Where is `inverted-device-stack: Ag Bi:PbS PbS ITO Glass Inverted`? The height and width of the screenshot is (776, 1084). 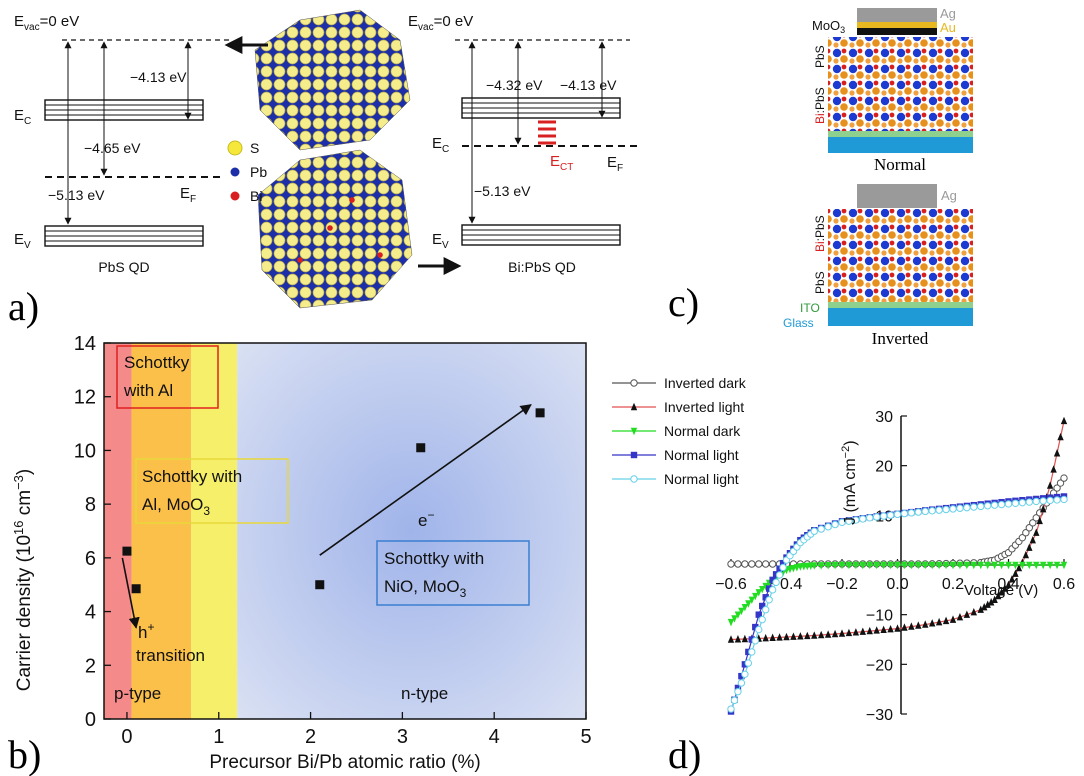
inverted-device-stack: Ag Bi:PbS PbS ITO Glass Inverted is located at coordinates (878, 266).